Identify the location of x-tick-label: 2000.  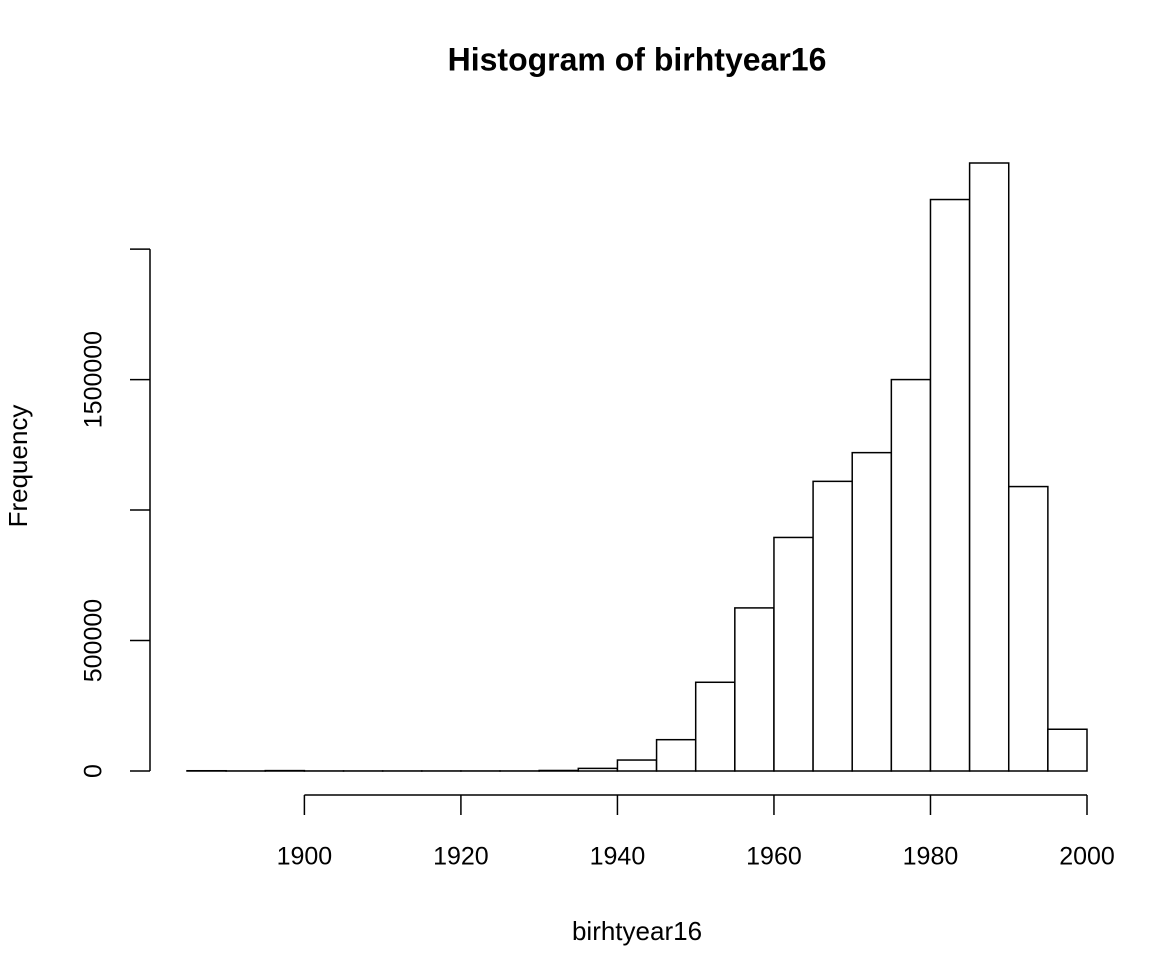
(1087, 857).